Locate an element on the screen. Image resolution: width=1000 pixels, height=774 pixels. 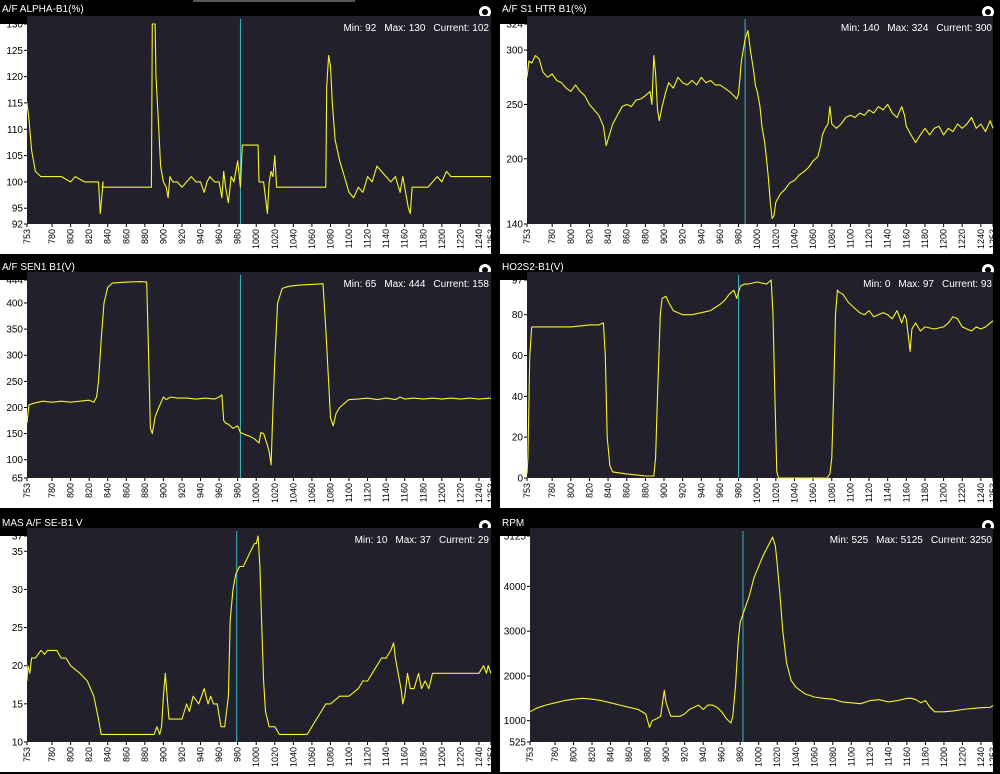
y-tick-label: 324 is located at coordinates (514, 25).